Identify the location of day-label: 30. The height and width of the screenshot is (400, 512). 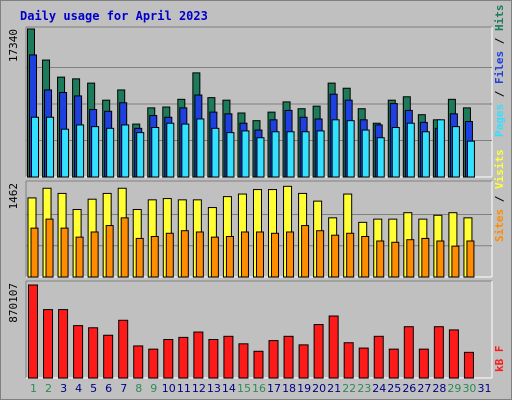
(469, 388).